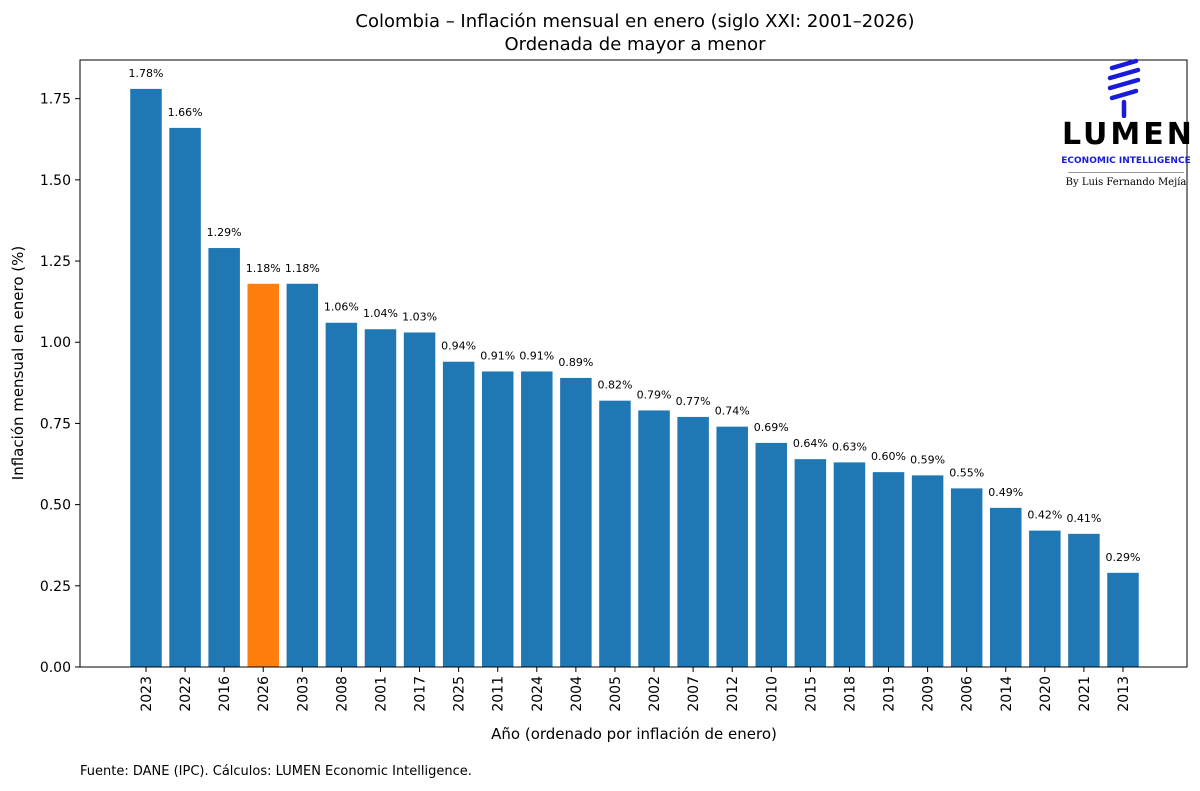 Image resolution: width=1200 pixels, height=791 pixels. Describe the element at coordinates (654, 538) in the screenshot. I see `bar-2002` at that location.